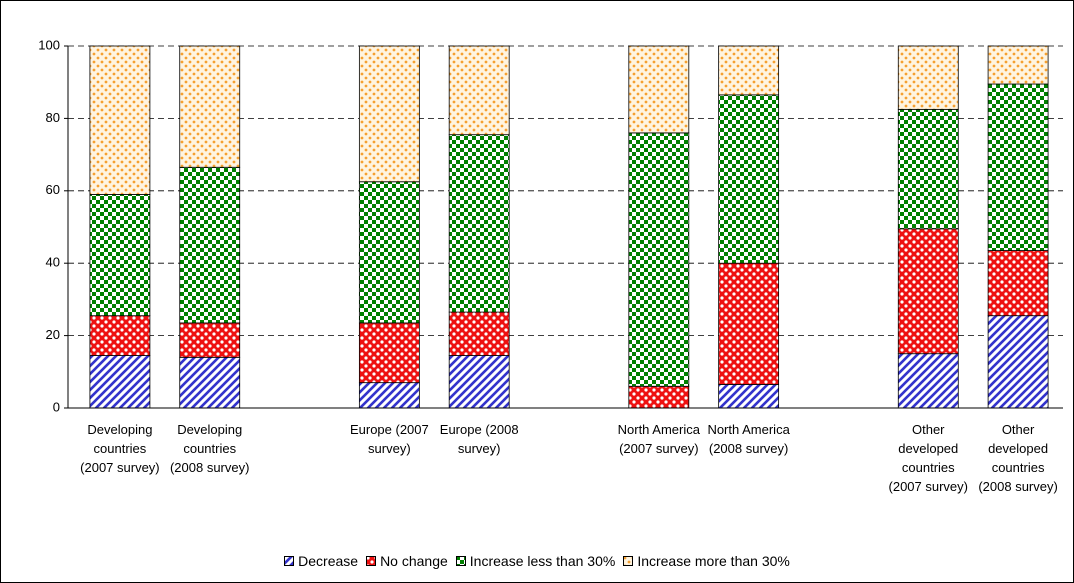  I want to click on legend-label: No change, so click(414, 561).